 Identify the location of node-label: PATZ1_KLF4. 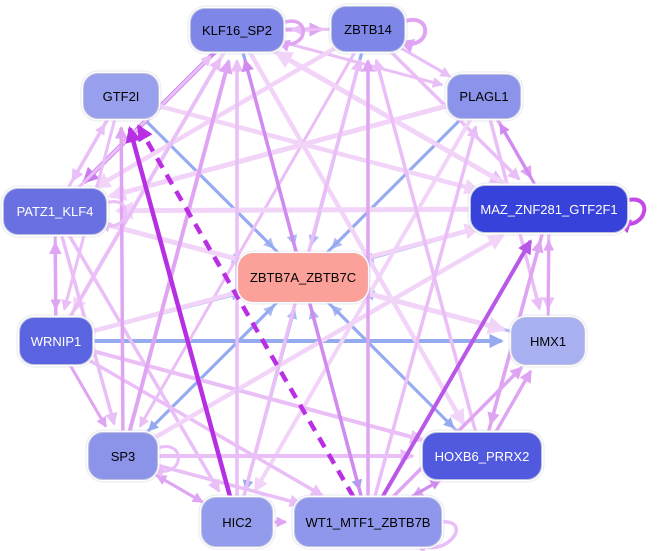
(55, 211).